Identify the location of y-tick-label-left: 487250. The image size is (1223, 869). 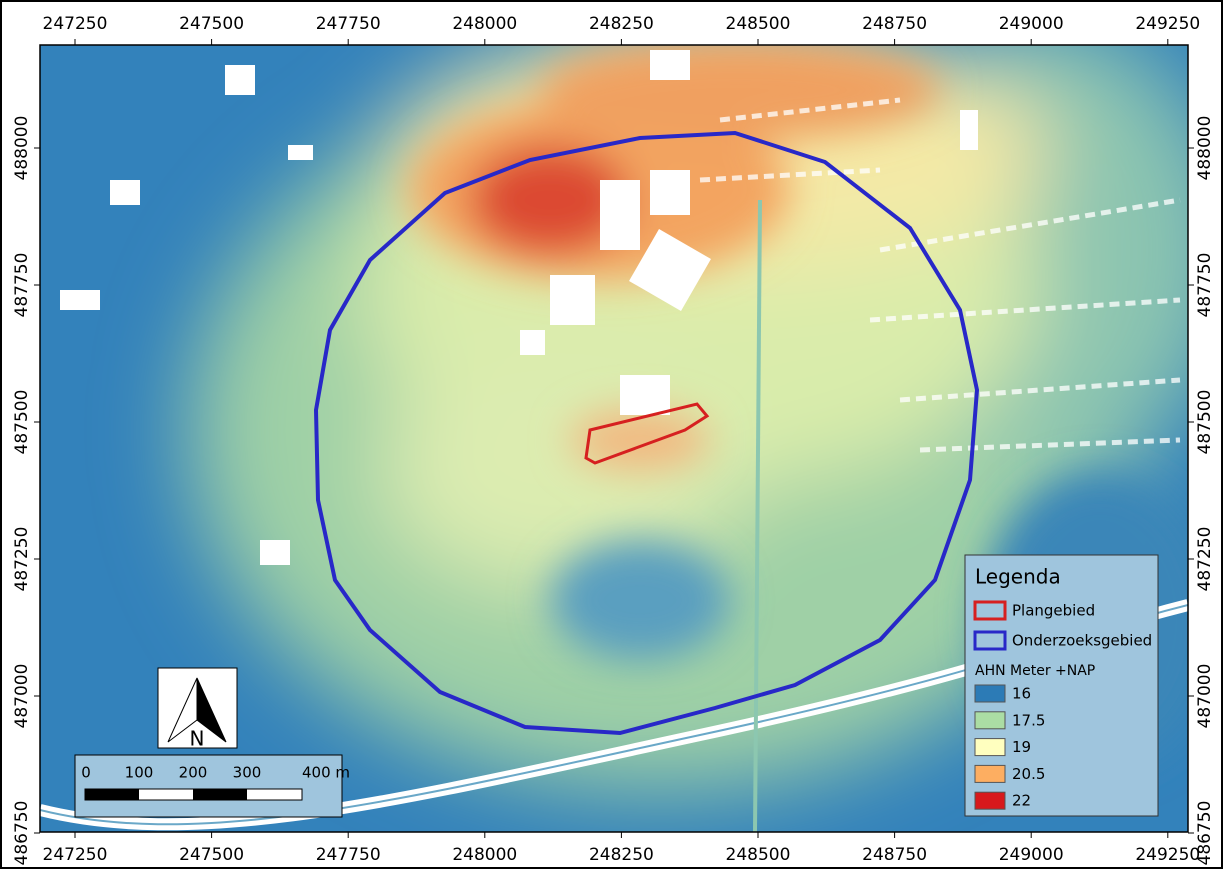
(22, 559).